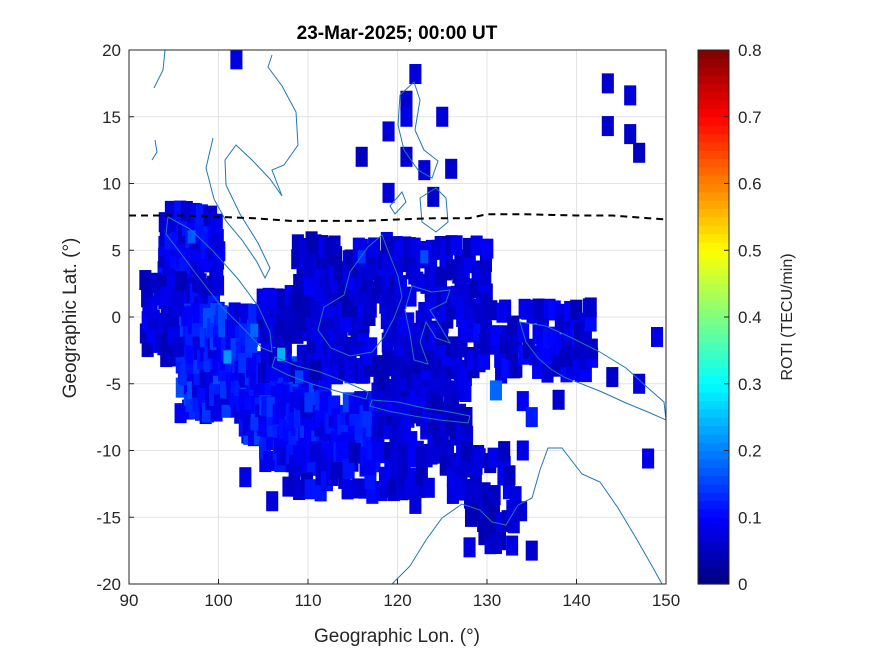 Image resolution: width=875 pixels, height=656 pixels. I want to click on x-axis-label: Geographic Lon. (°), so click(397, 636).